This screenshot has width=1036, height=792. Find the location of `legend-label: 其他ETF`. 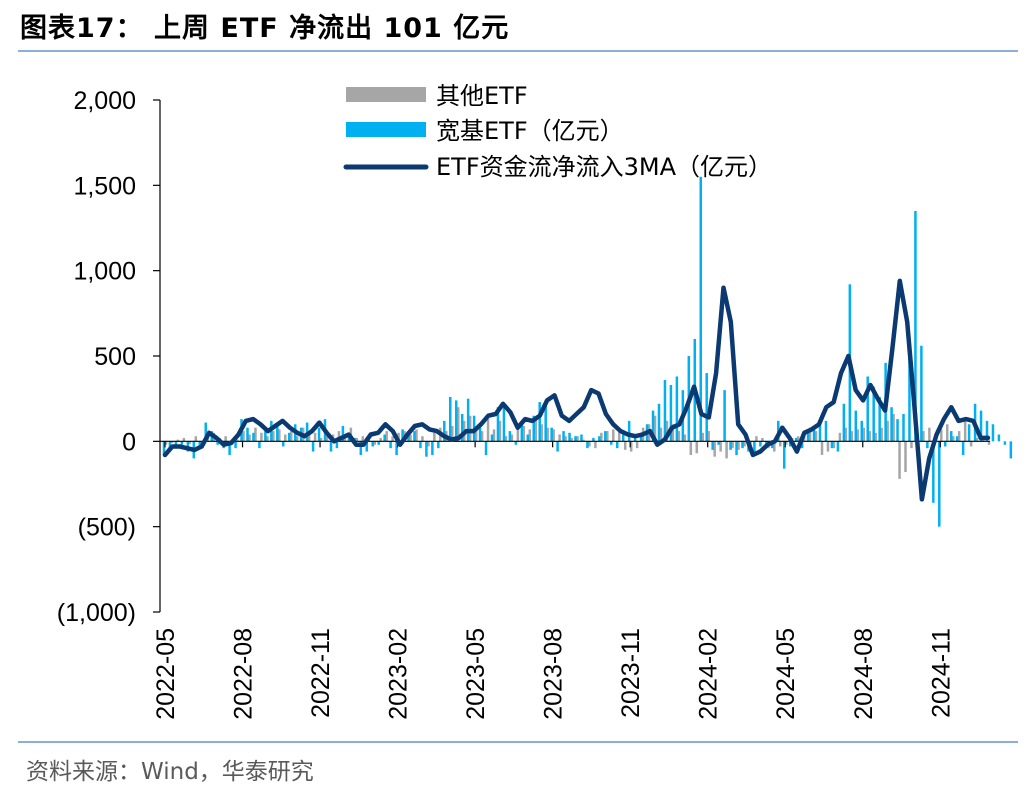

legend-label: 其他ETF is located at coordinates (482, 96).